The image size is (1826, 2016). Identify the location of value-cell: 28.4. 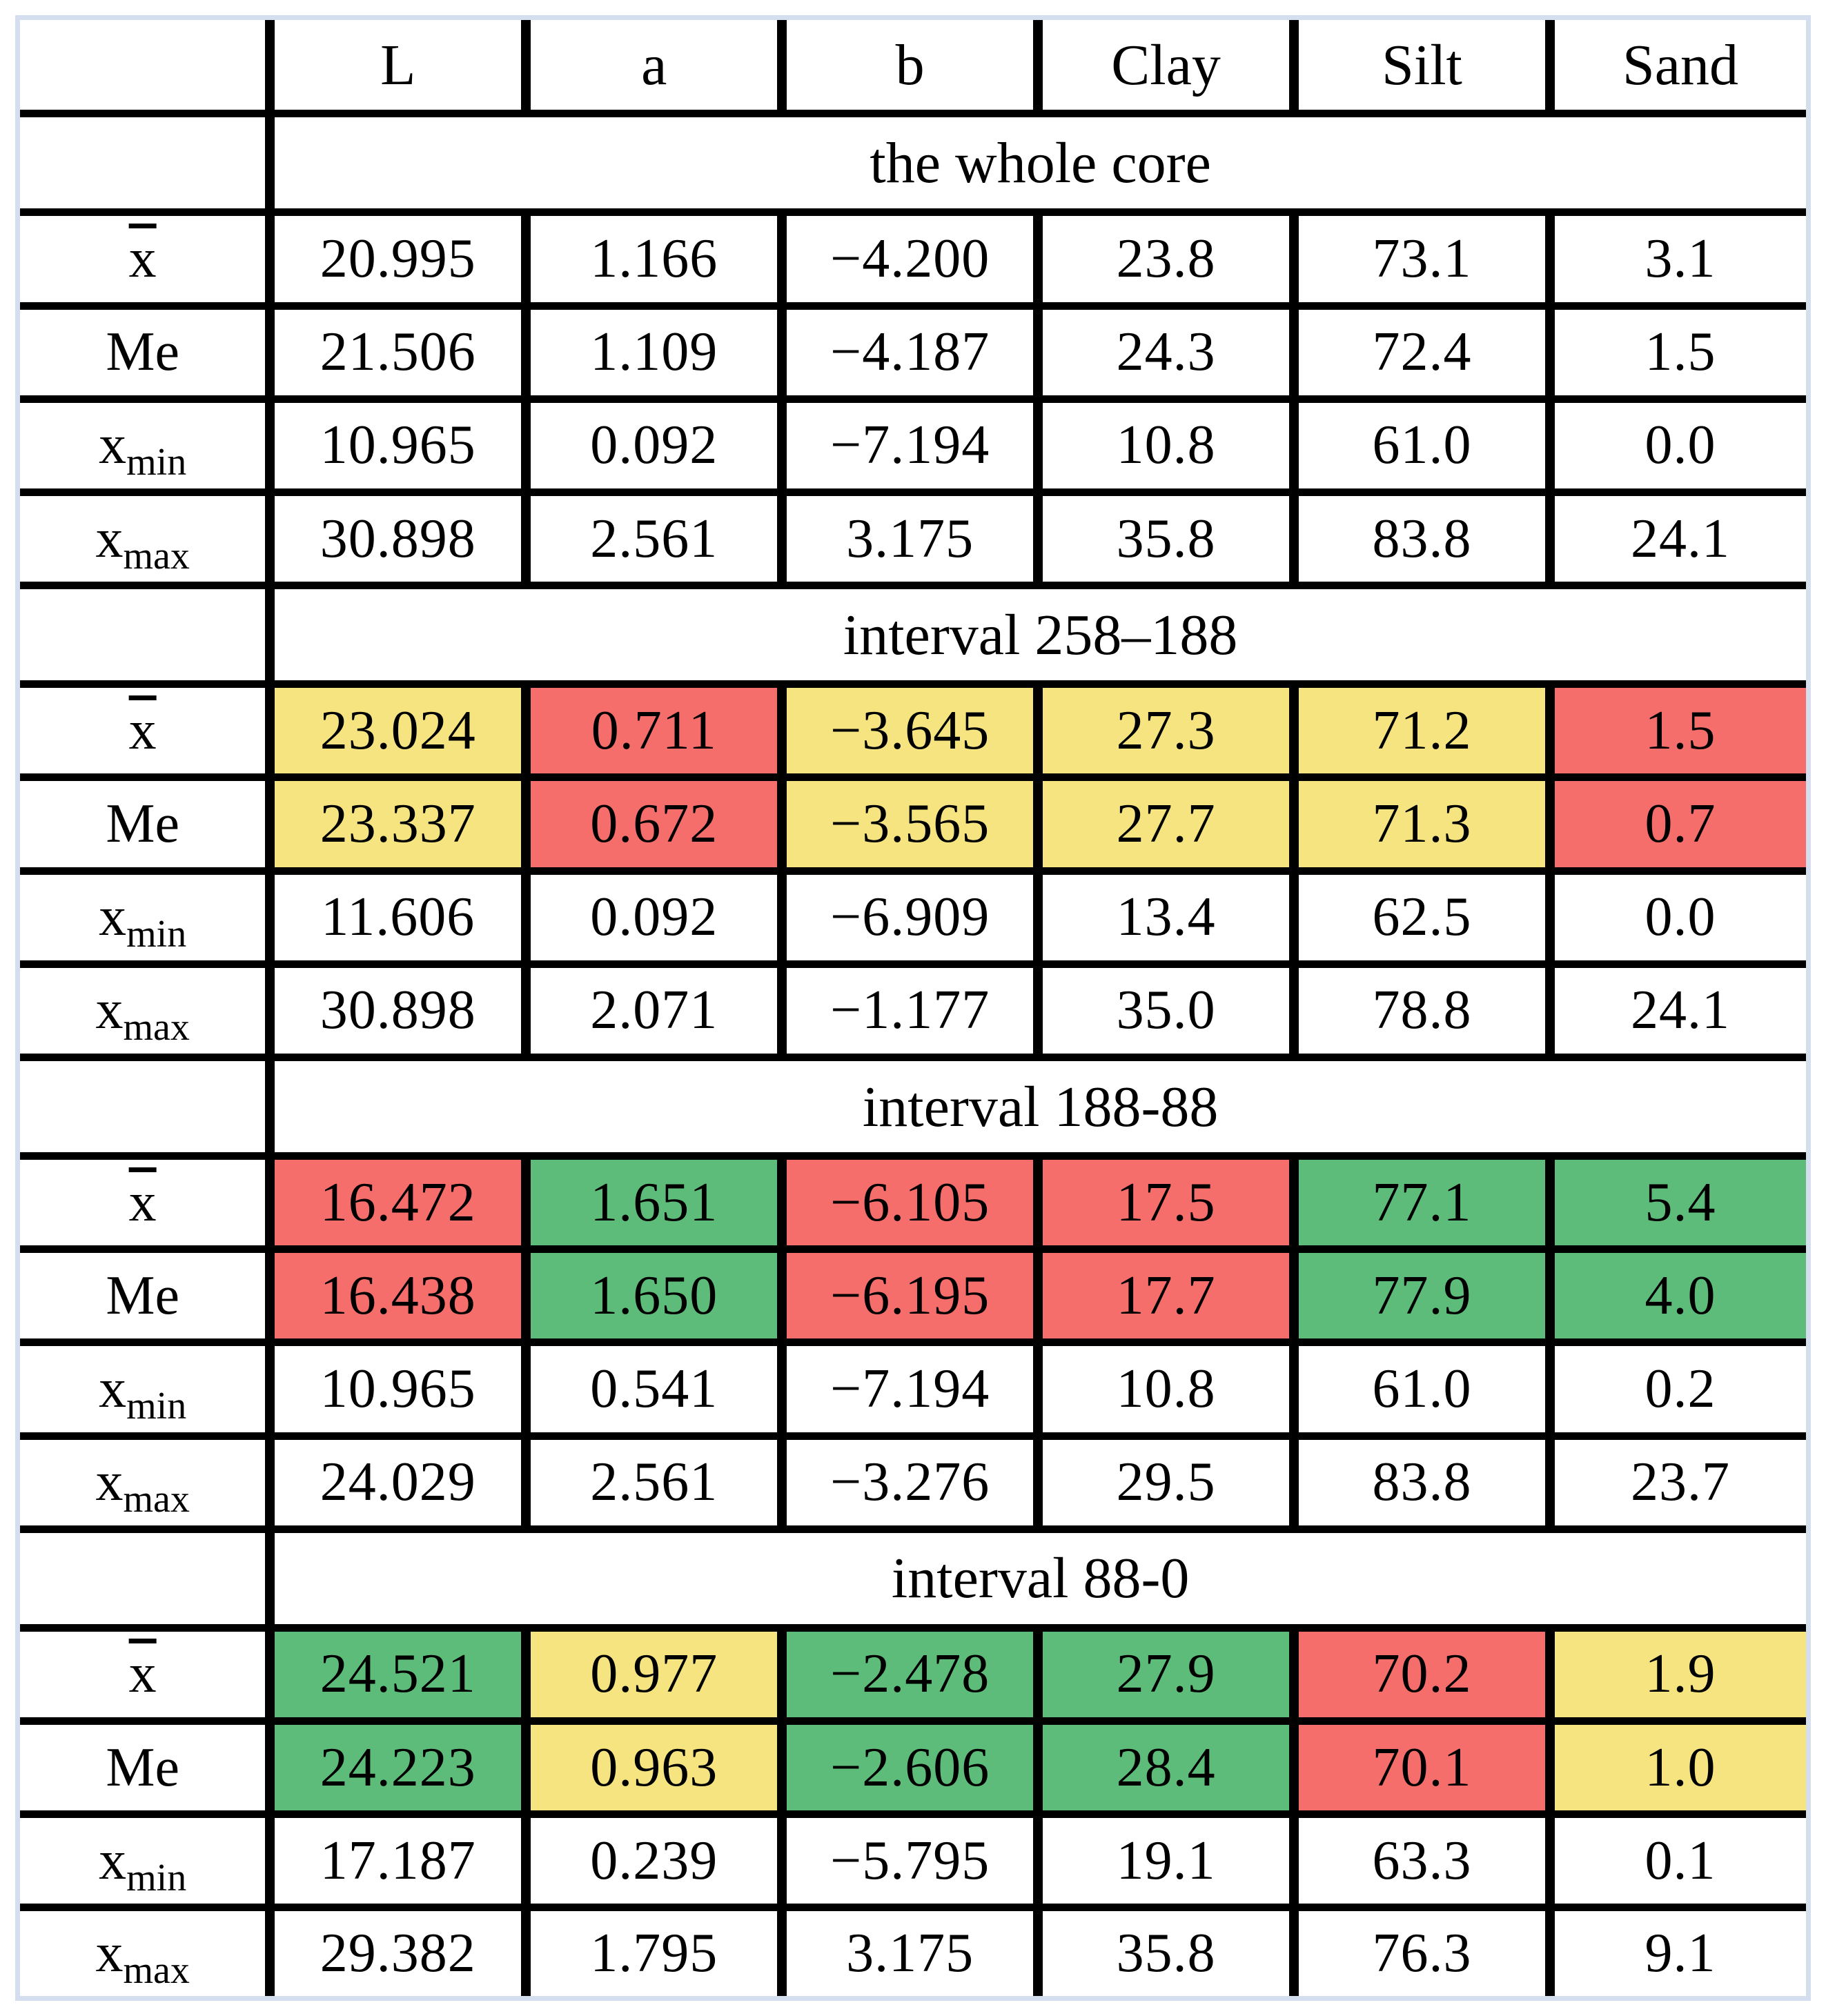
(1166, 1768).